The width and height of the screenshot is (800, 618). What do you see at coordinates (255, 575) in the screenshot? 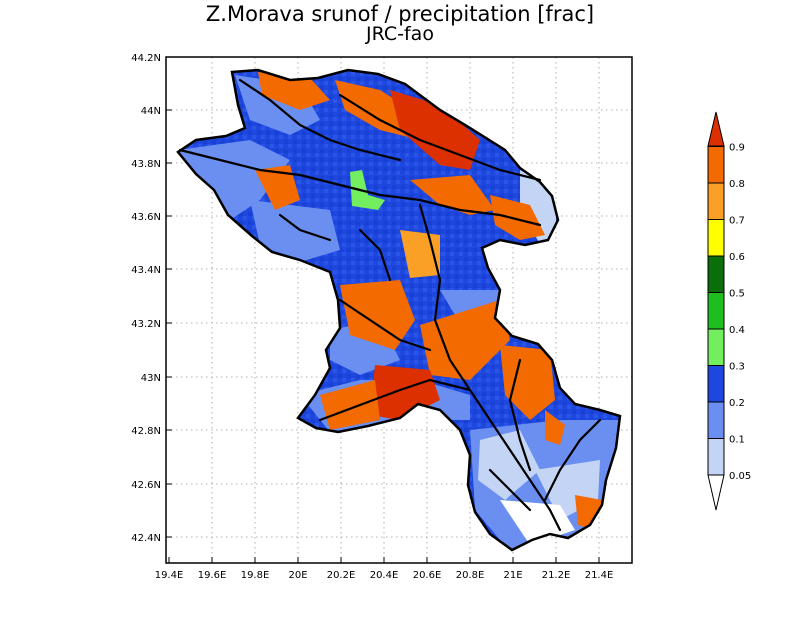
I see `lon-tick-label: 19.8E` at bounding box center [255, 575].